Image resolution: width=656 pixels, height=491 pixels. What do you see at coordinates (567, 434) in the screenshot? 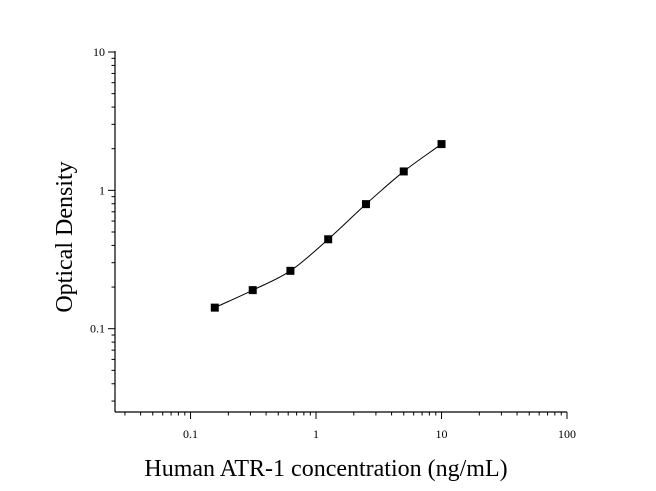
I see `x-tick-label: 100` at bounding box center [567, 434].